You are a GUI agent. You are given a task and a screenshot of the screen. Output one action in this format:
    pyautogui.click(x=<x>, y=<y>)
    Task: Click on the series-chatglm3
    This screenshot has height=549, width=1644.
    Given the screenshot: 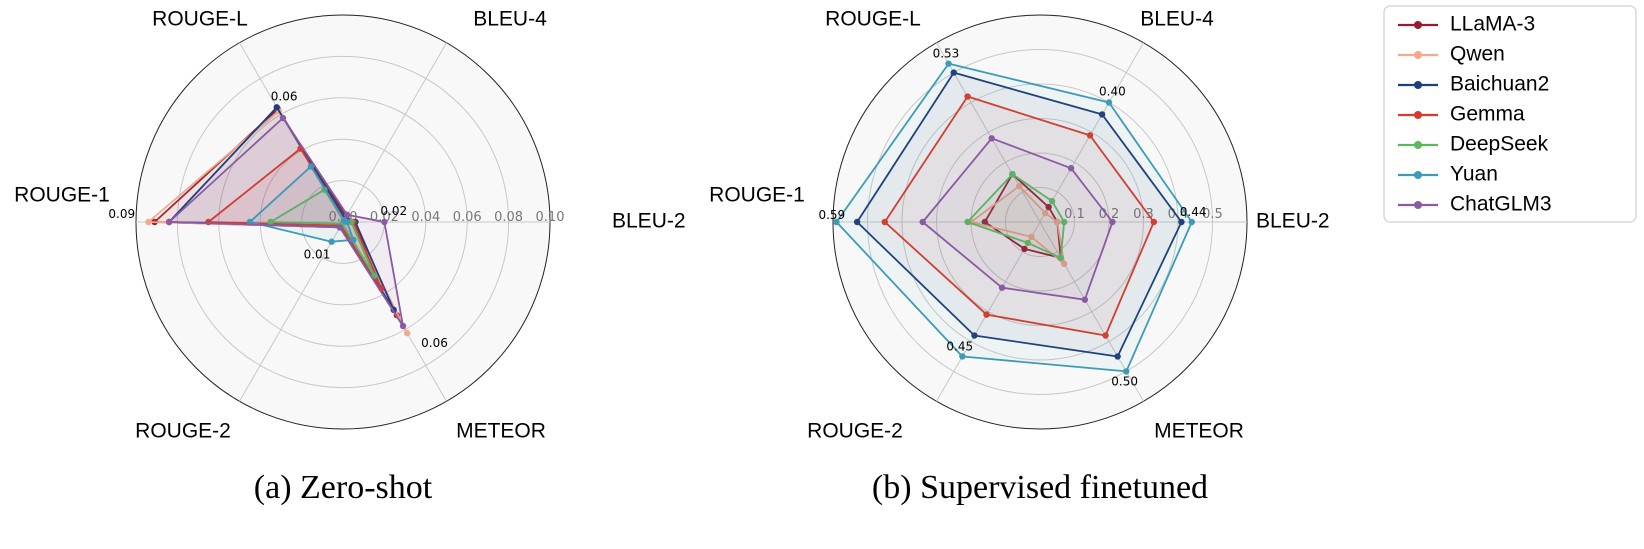 What is the action you would take?
    pyautogui.click(x=1017, y=219)
    